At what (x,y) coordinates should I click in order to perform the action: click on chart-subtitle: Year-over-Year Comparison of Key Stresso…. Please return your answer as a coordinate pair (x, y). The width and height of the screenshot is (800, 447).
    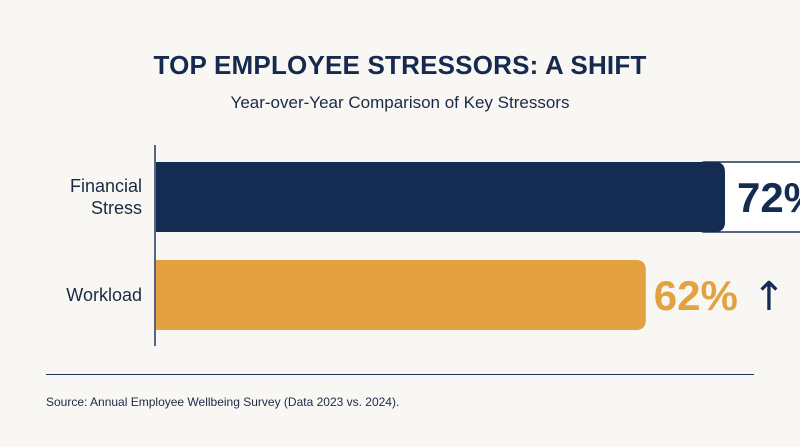
    Looking at the image, I should click on (400, 102).